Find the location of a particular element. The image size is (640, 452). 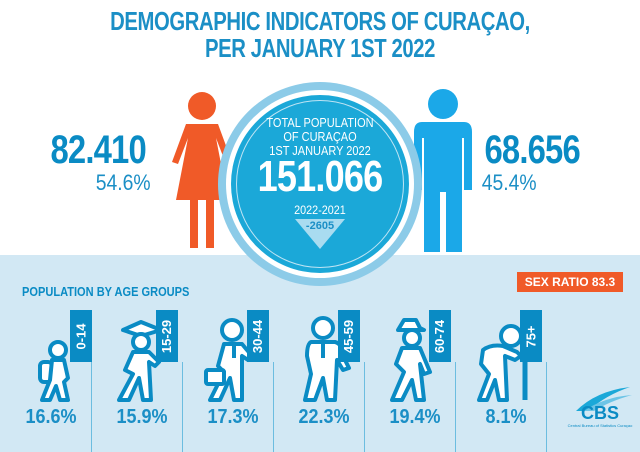

male-person-icon is located at coordinates (443, 170).